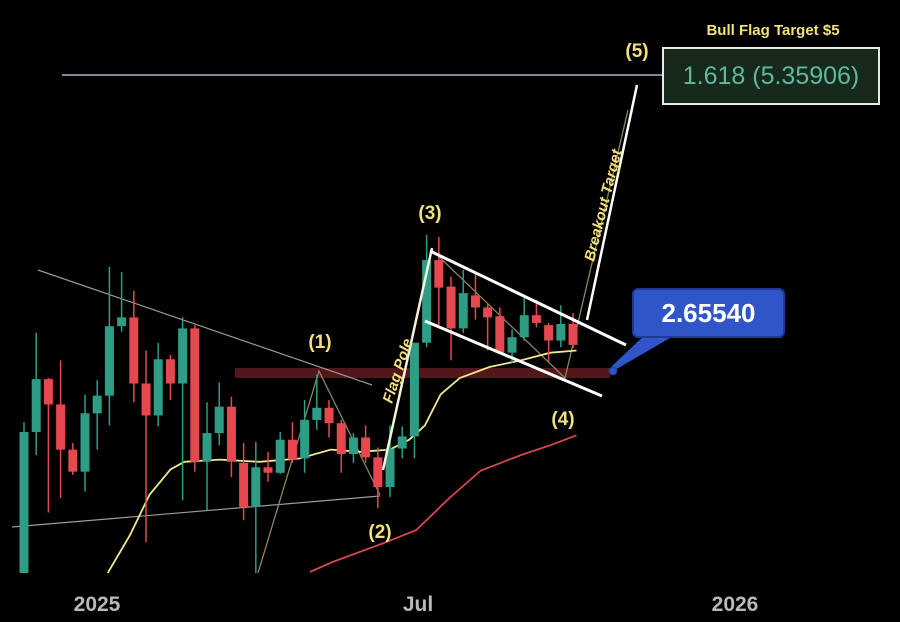 The height and width of the screenshot is (622, 900). I want to click on callout-anchor-dot, so click(613, 371).